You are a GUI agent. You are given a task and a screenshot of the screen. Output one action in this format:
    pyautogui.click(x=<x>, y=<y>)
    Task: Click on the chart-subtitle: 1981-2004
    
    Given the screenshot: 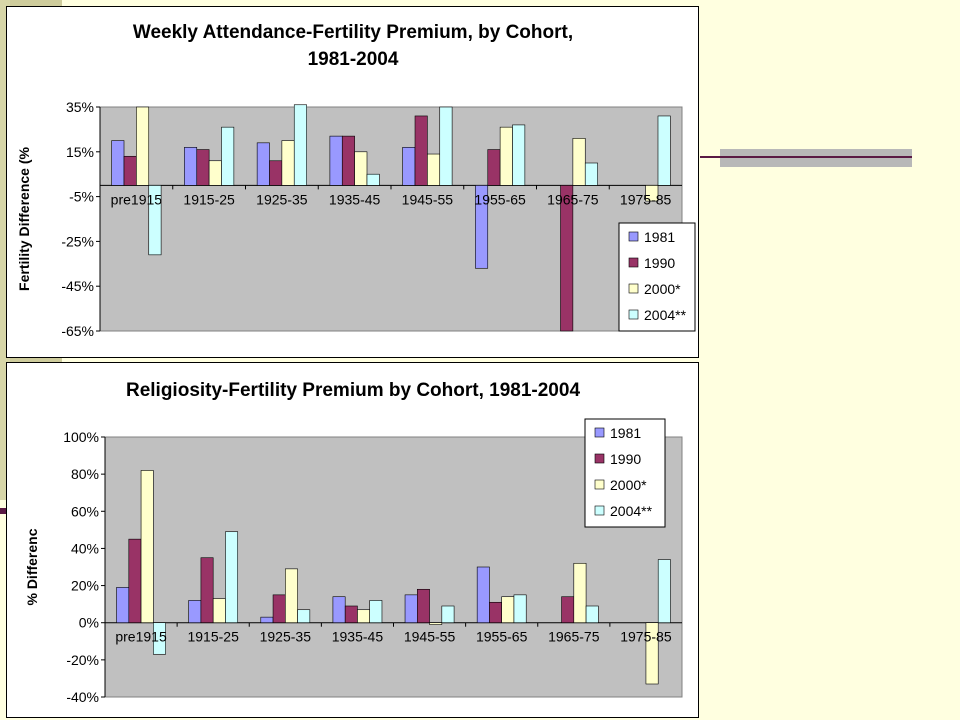 What is the action you would take?
    pyautogui.click(x=353, y=59)
    